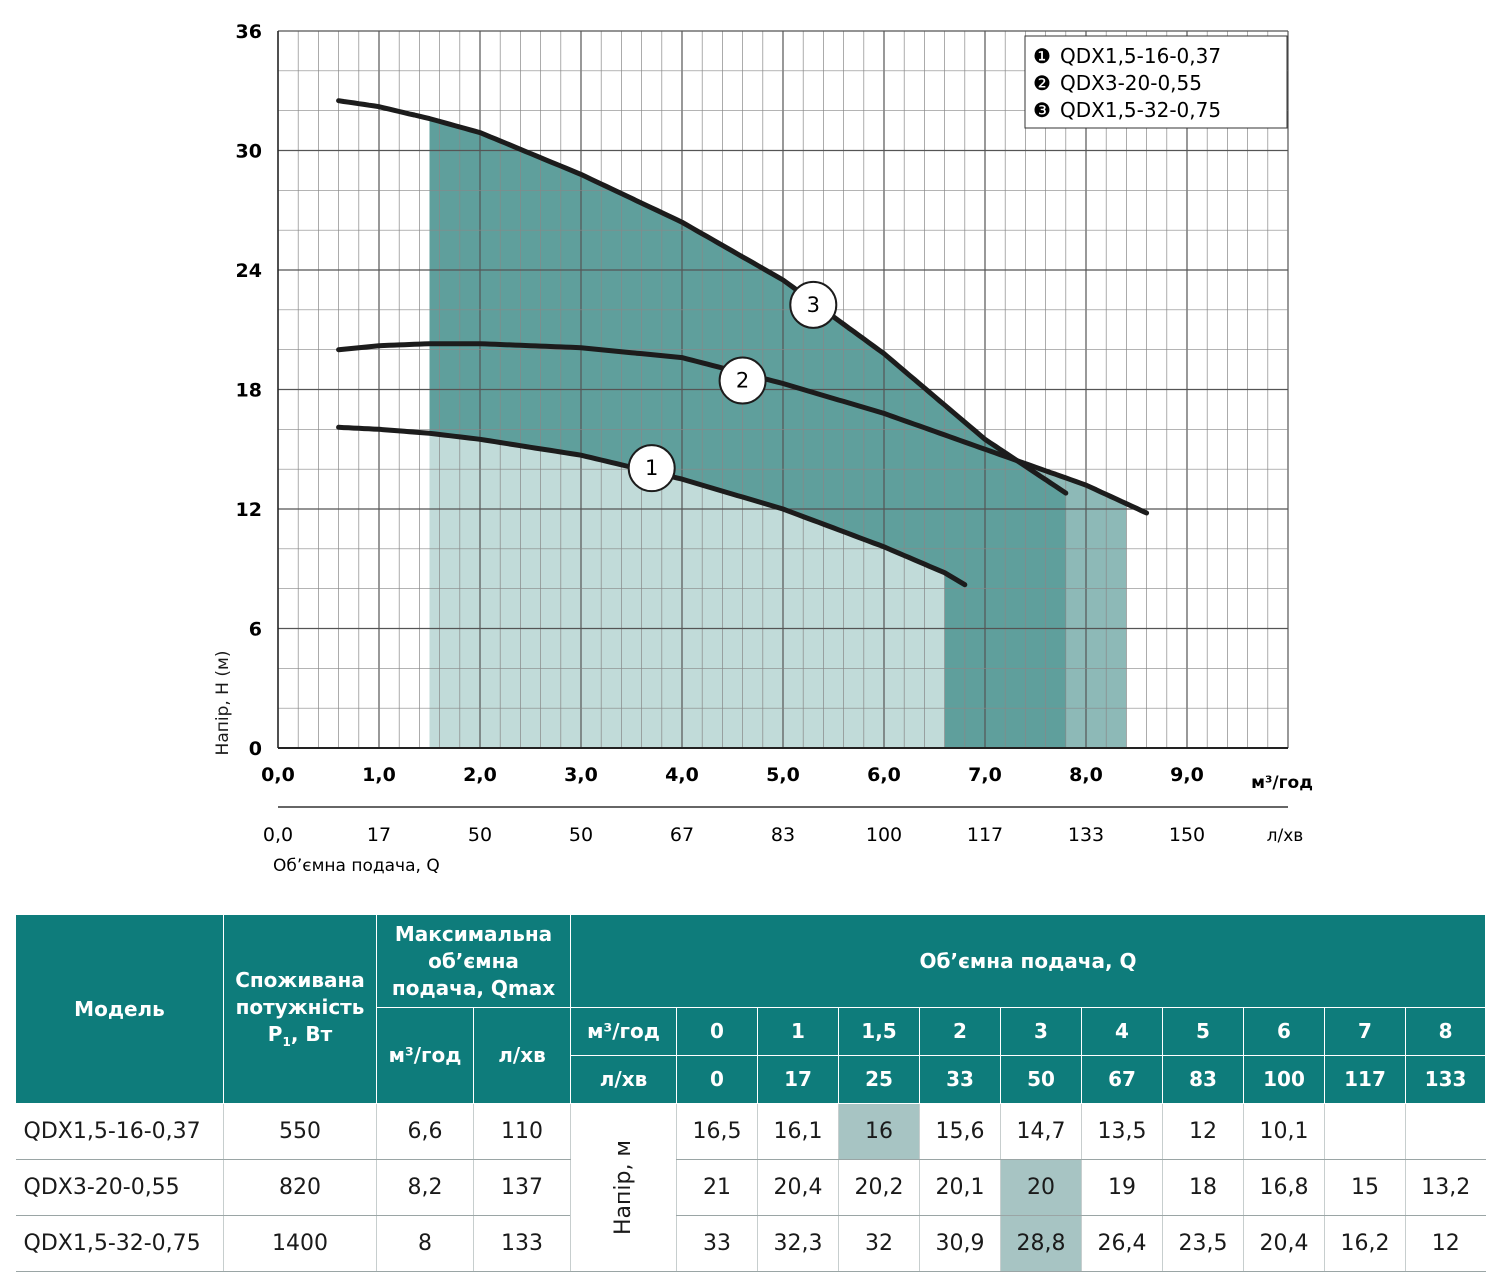 This screenshot has height=1285, width=1500. I want to click on flow-m3-header-cell: 2, so click(960, 1031).